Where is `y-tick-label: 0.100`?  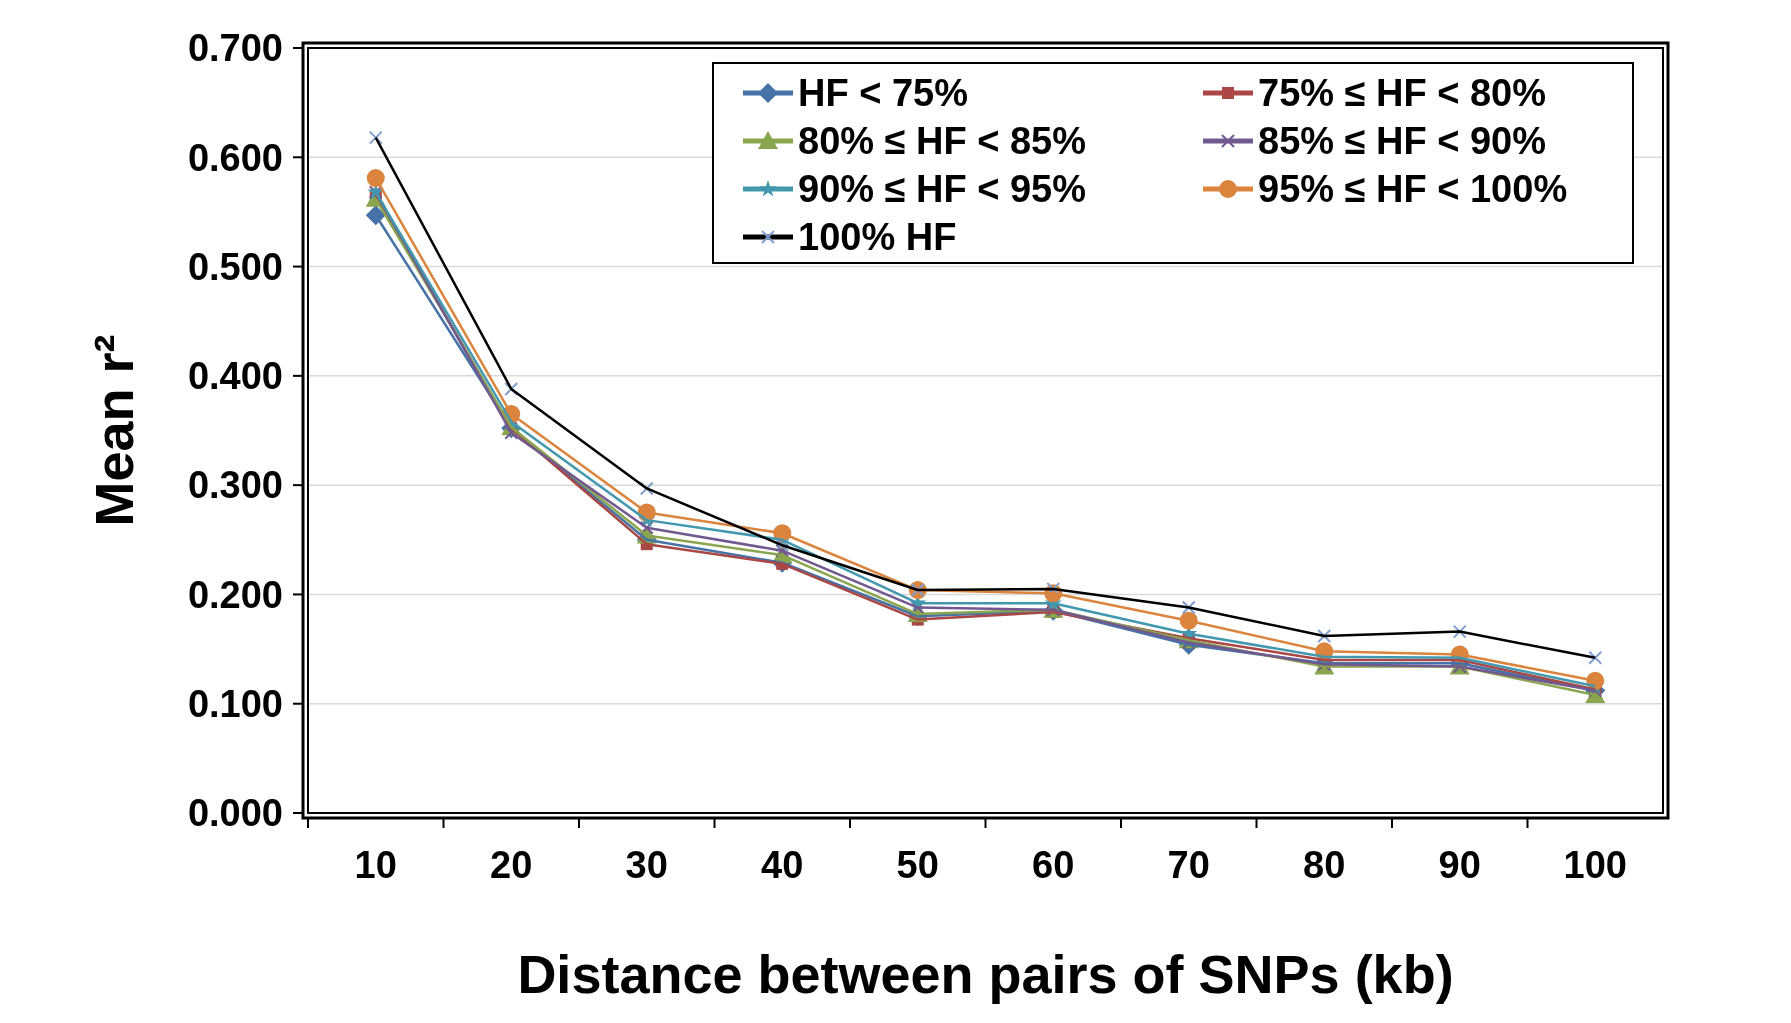 y-tick-label: 0.100 is located at coordinates (235, 704).